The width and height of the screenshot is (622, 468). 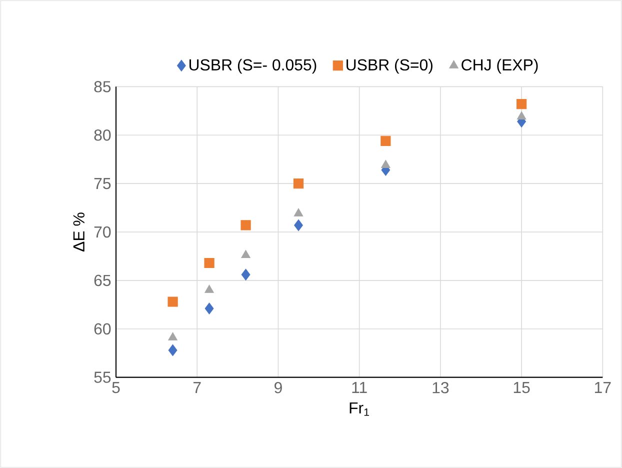 I want to click on x-tick-label: 13, so click(x=440, y=388).